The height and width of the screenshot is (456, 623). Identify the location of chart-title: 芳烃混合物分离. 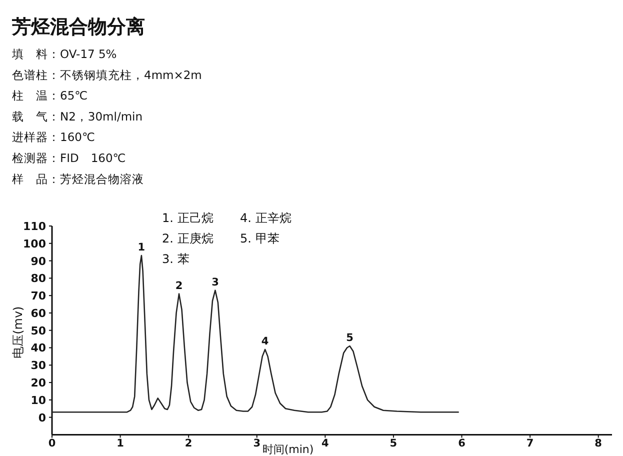
(78, 27).